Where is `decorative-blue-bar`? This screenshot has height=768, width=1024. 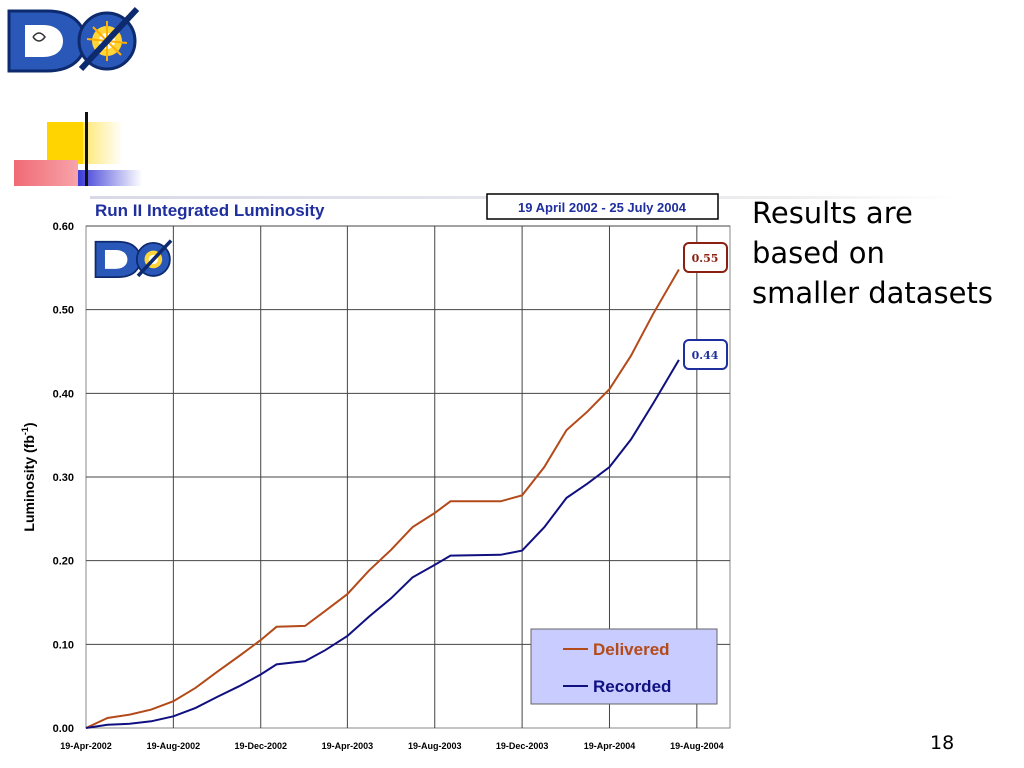
decorative-blue-bar is located at coordinates (110, 178).